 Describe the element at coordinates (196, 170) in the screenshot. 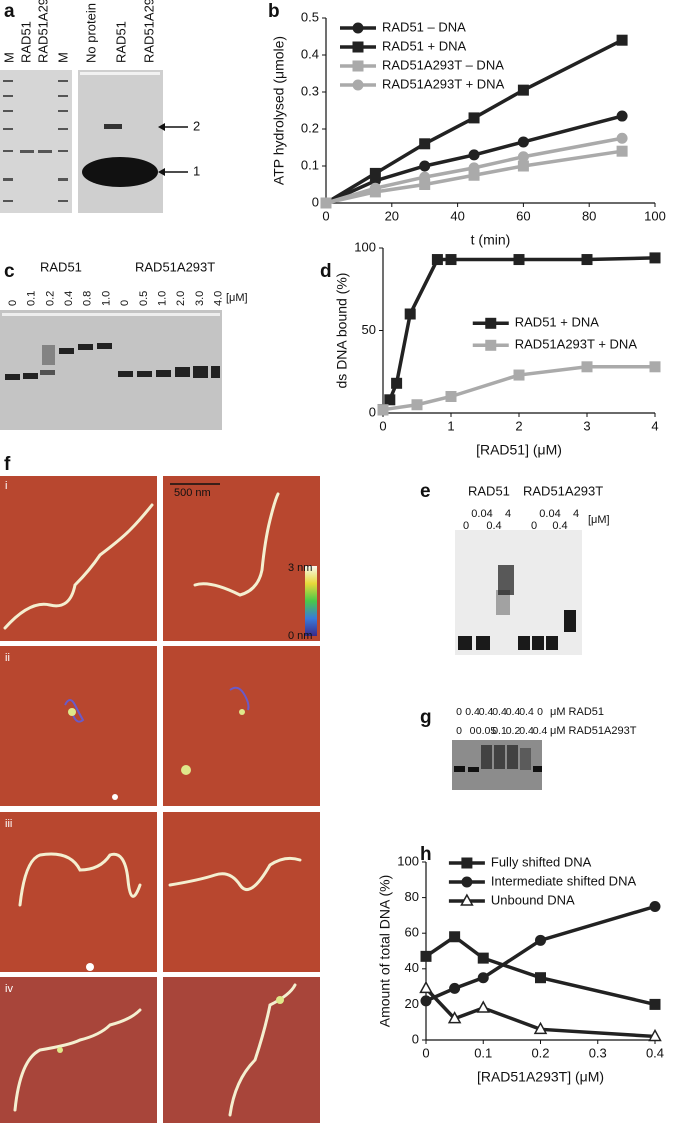

I see `arrow-label: 1` at that location.